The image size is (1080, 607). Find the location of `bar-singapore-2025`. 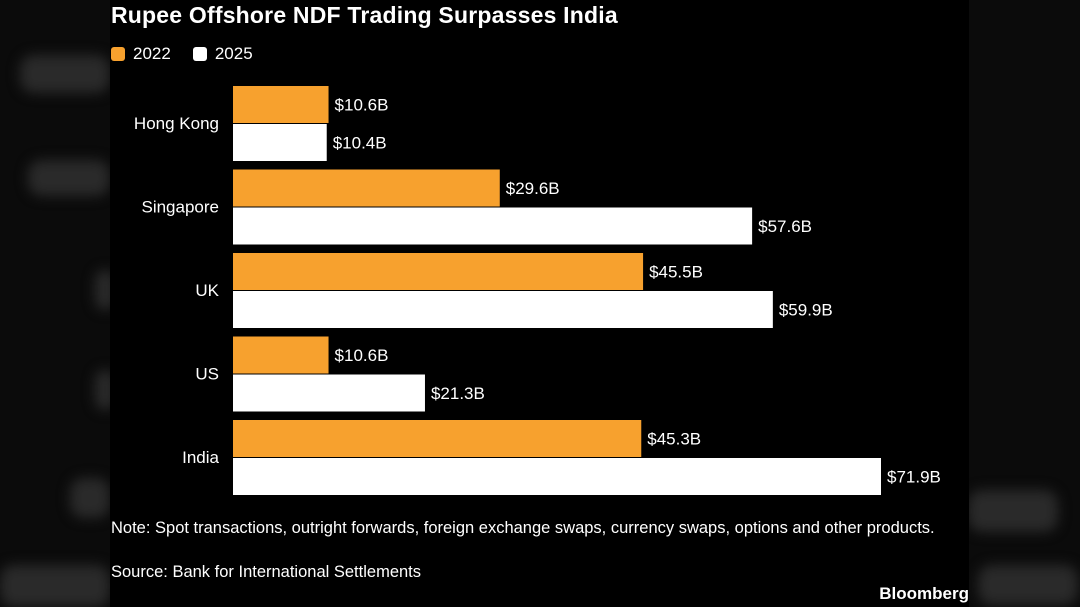

bar-singapore-2025 is located at coordinates (493, 226).